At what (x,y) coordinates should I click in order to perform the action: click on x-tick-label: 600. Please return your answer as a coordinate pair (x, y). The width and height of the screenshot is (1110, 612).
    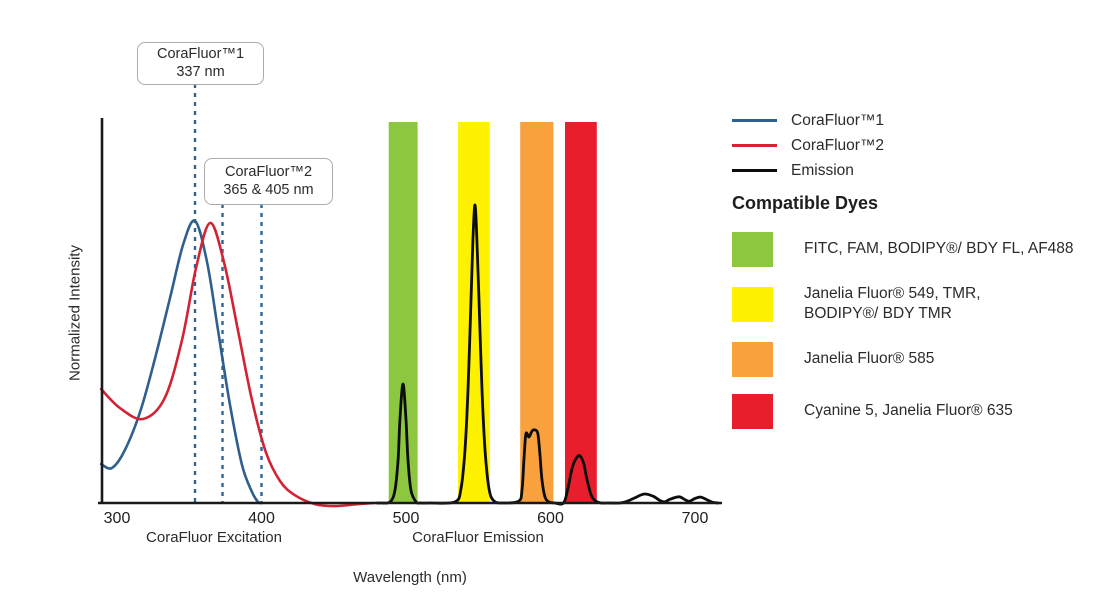
    Looking at the image, I should click on (550, 518).